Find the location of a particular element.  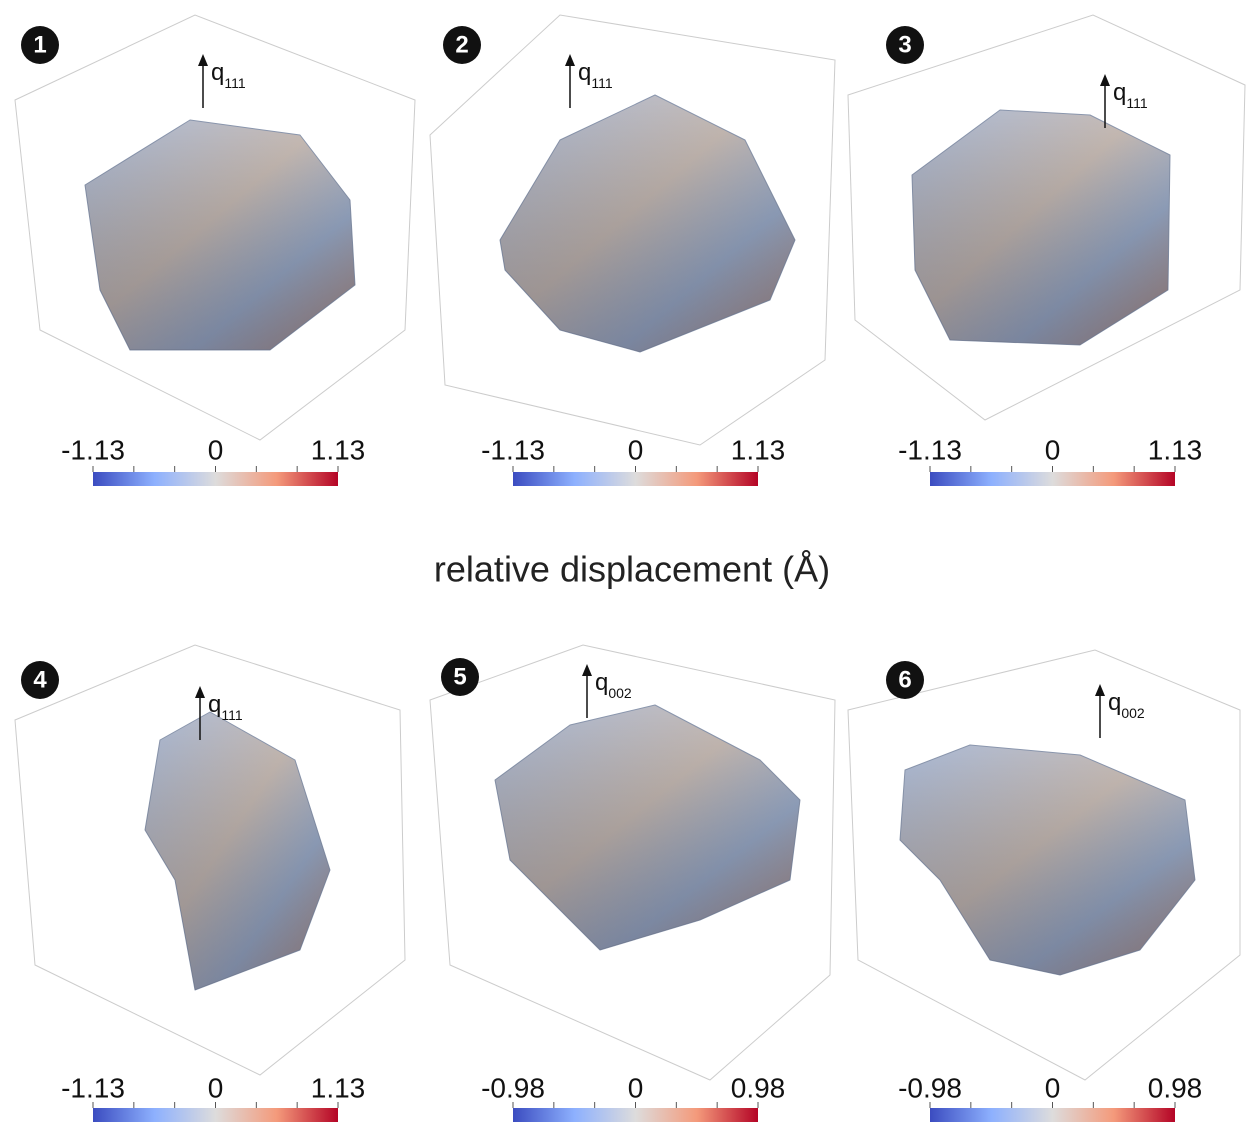

panel: 1 q111 -1.13 0 1.13 is located at coordinates (215, 250).